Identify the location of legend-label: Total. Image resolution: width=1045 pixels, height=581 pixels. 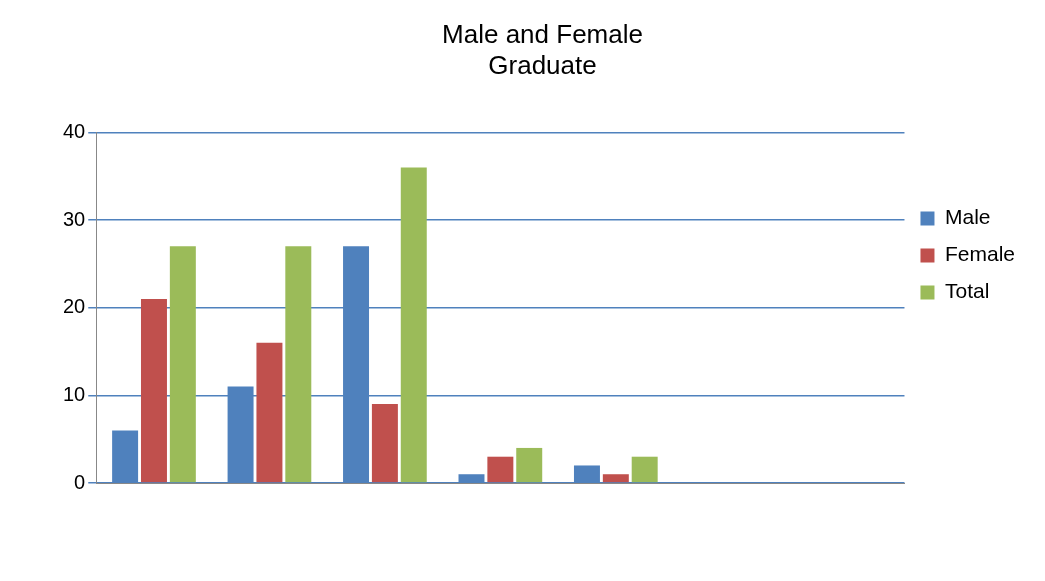
(967, 291).